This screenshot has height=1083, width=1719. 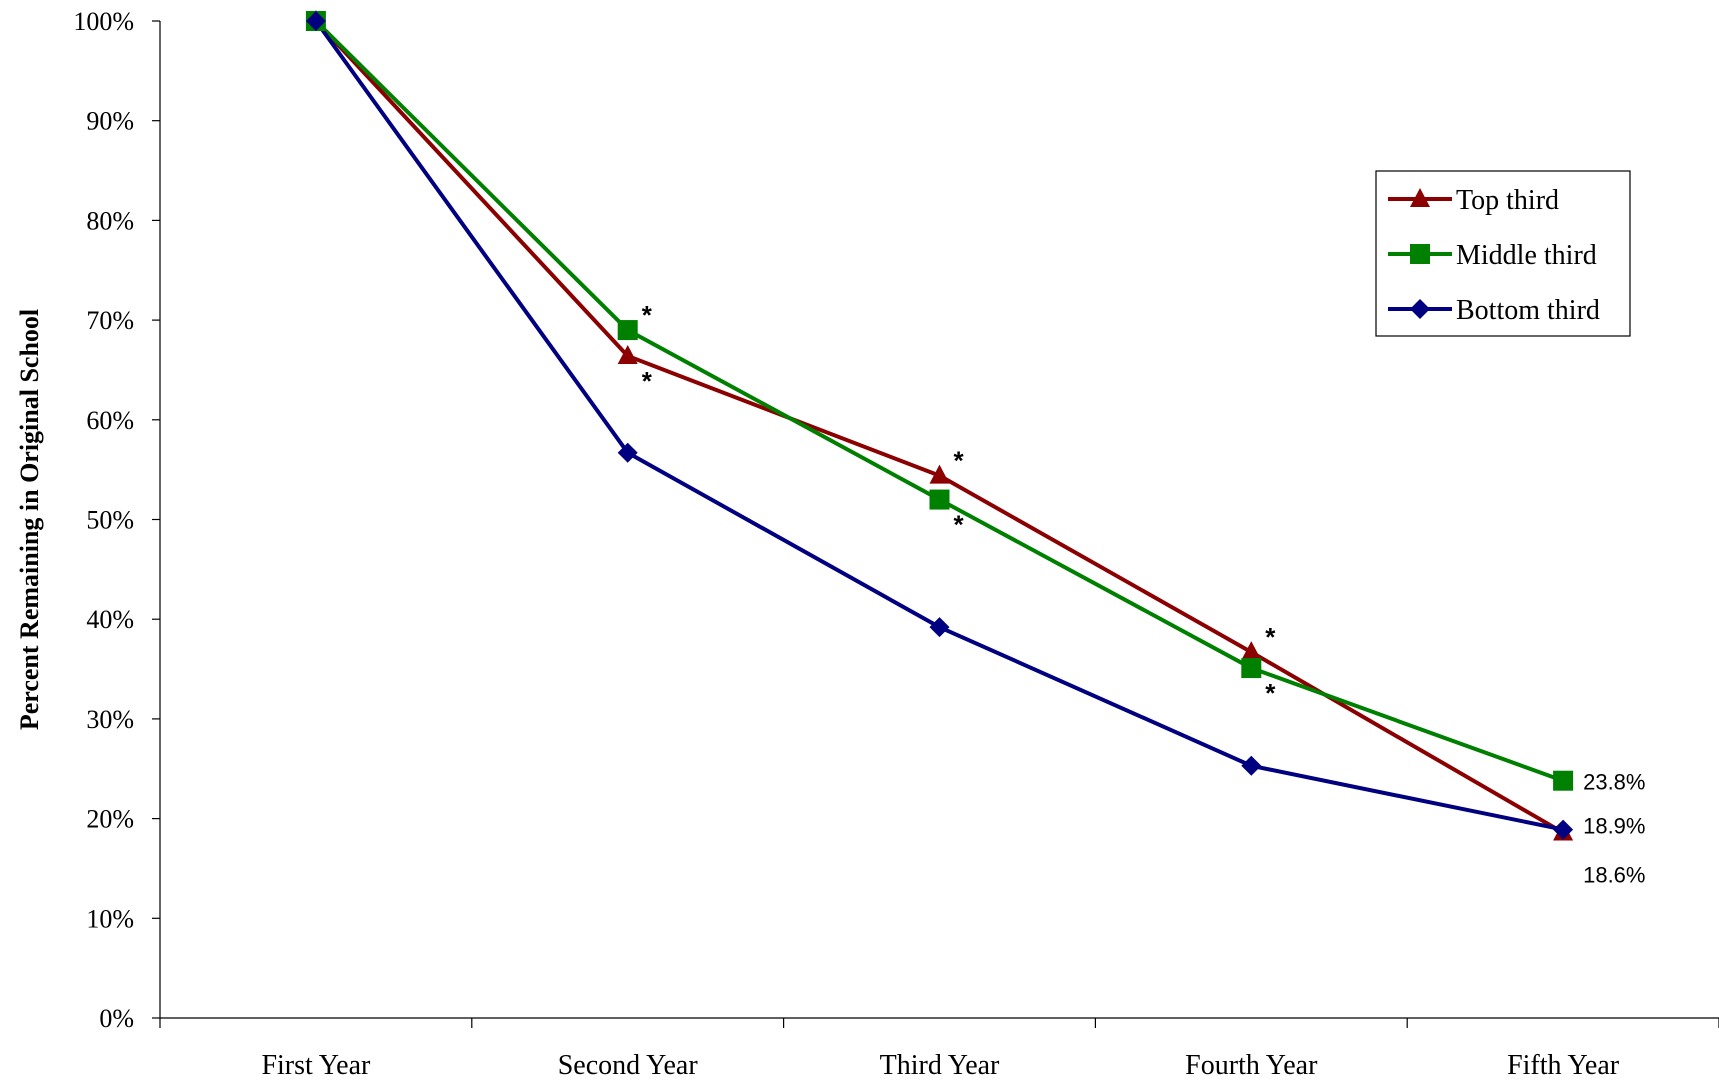 What do you see at coordinates (1614, 782) in the screenshot?
I see `data-label-end-1: 23.8%` at bounding box center [1614, 782].